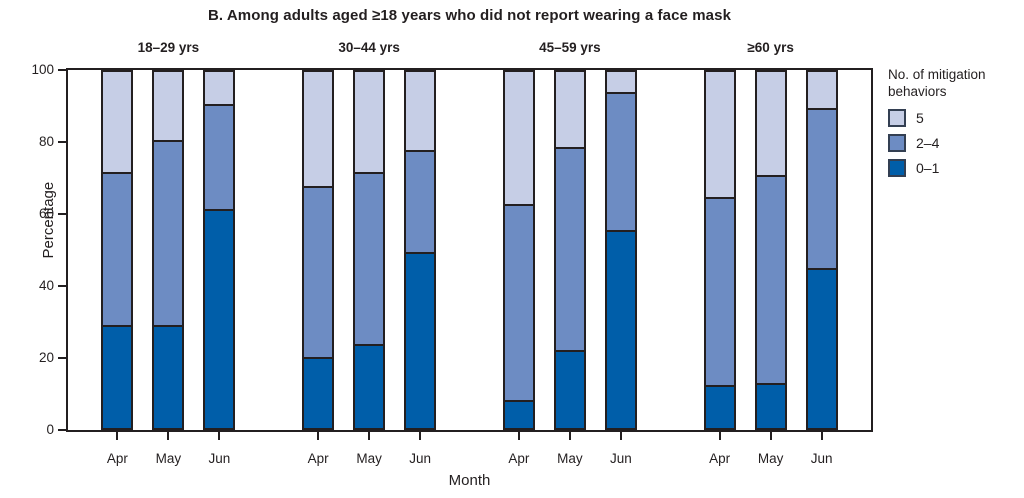 This screenshot has height=498, width=1024. What do you see at coordinates (42, 69) in the screenshot?
I see `y-axis-tick-label: 100` at bounding box center [42, 69].